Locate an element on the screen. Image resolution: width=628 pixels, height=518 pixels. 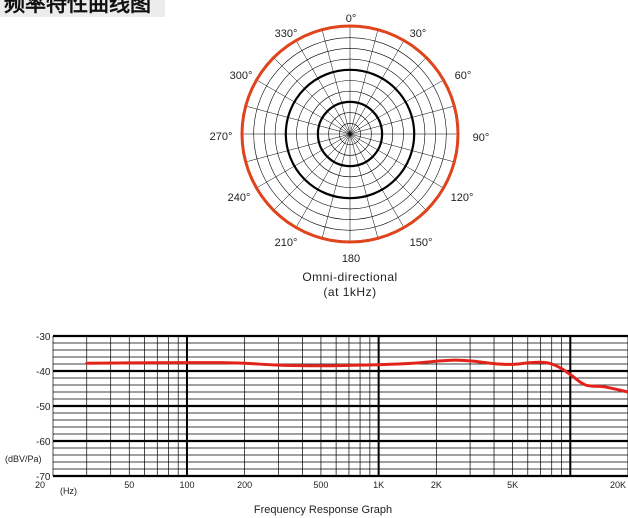
y-tick-labels: -30 -40 -50 -60 -70 is located at coordinates (43, 407).